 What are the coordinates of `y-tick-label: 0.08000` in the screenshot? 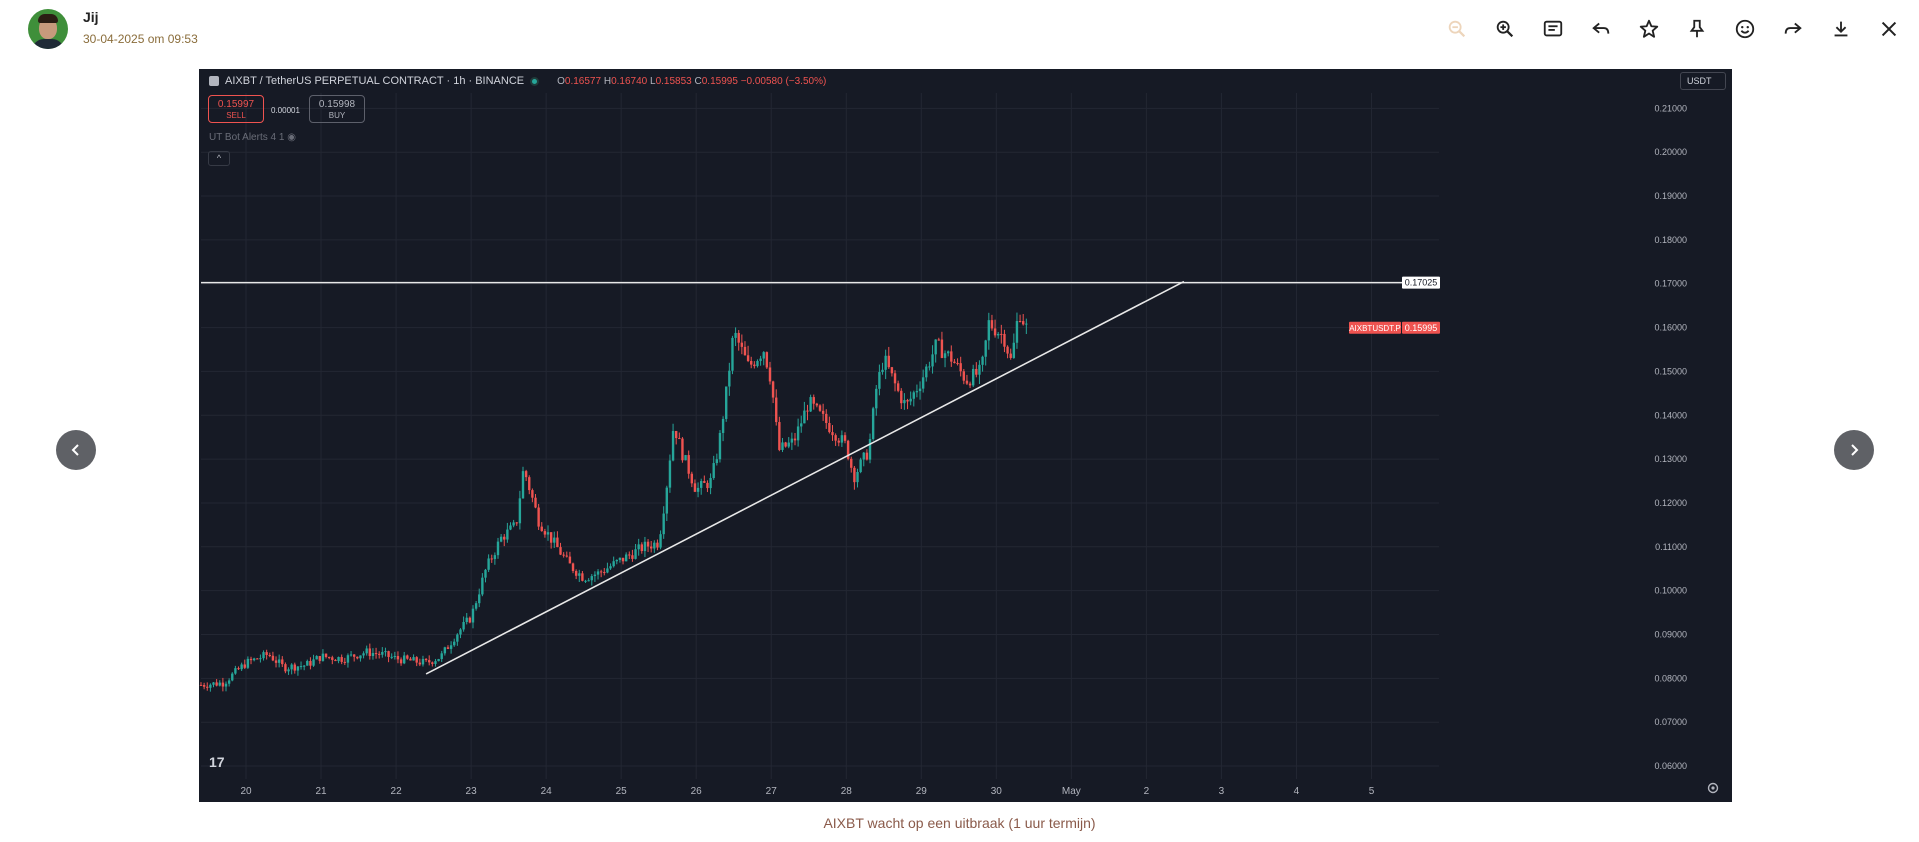 It's located at (1670, 678).